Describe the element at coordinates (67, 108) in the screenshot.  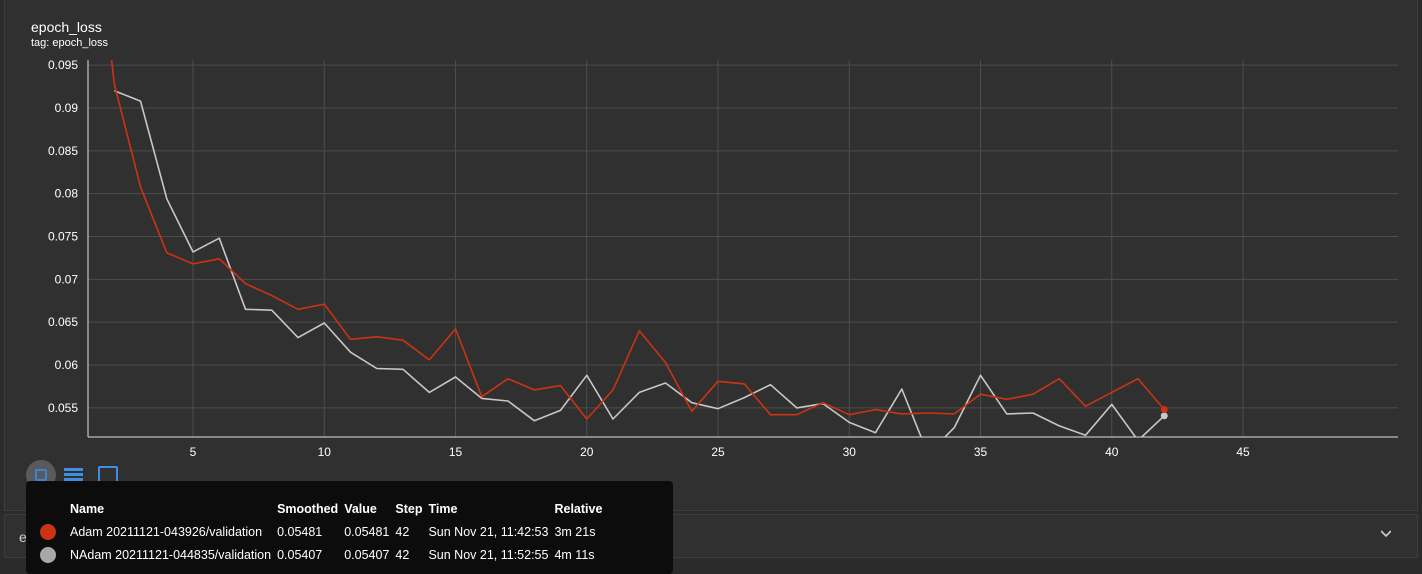
I see `y-tick-label: 0.09` at that location.